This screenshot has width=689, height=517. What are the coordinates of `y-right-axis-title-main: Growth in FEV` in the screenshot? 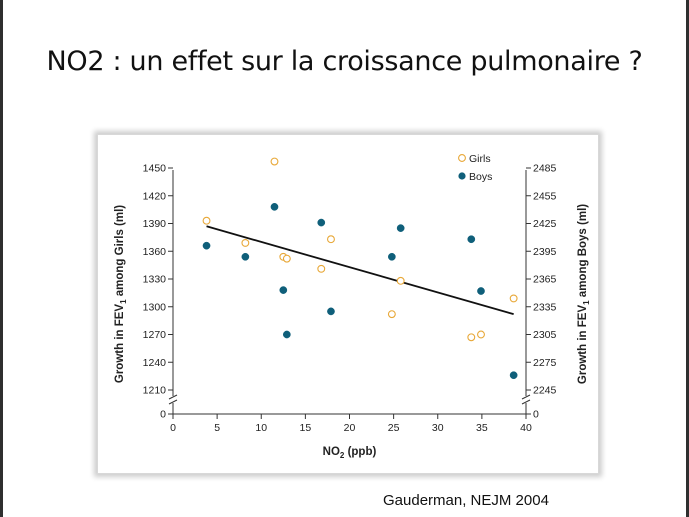 It's located at (583, 345).